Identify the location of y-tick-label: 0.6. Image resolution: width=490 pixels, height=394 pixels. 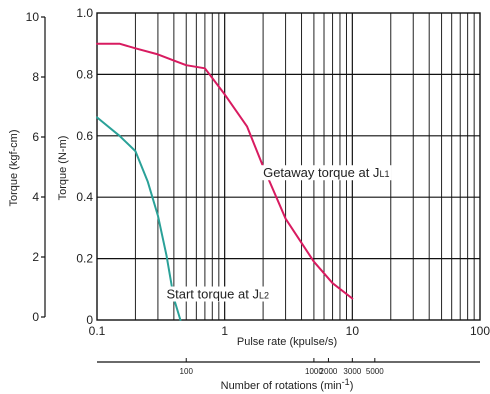
(84, 136).